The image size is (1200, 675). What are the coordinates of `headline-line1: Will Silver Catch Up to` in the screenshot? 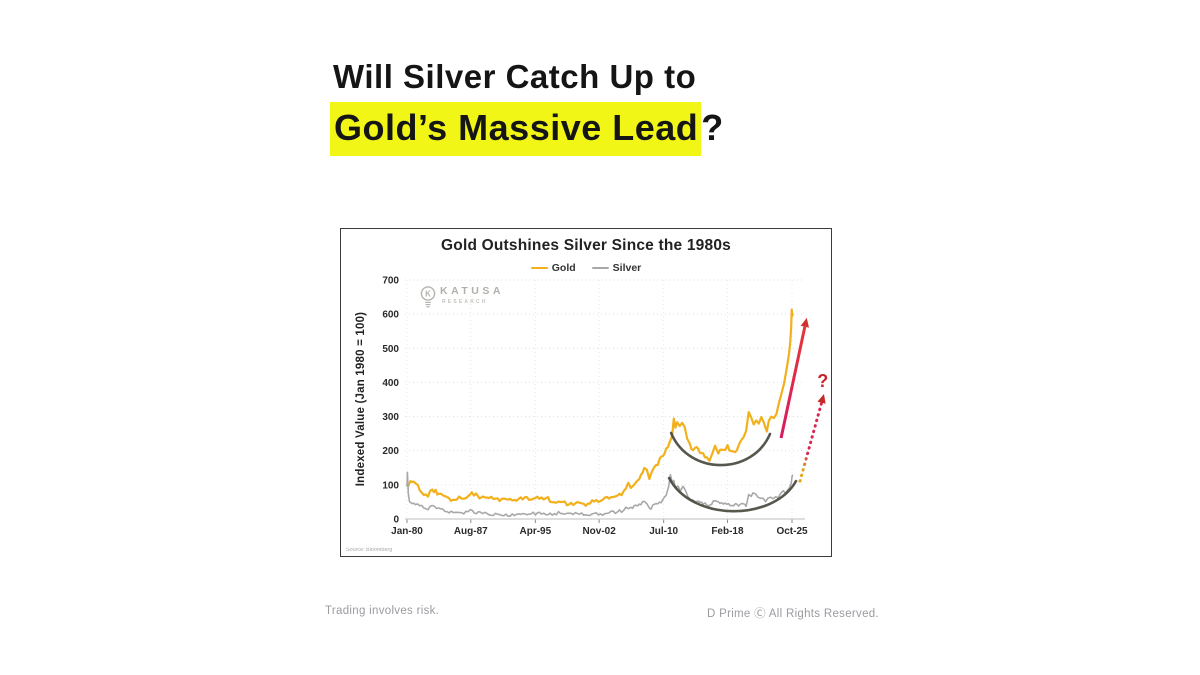 It's located at (515, 76).